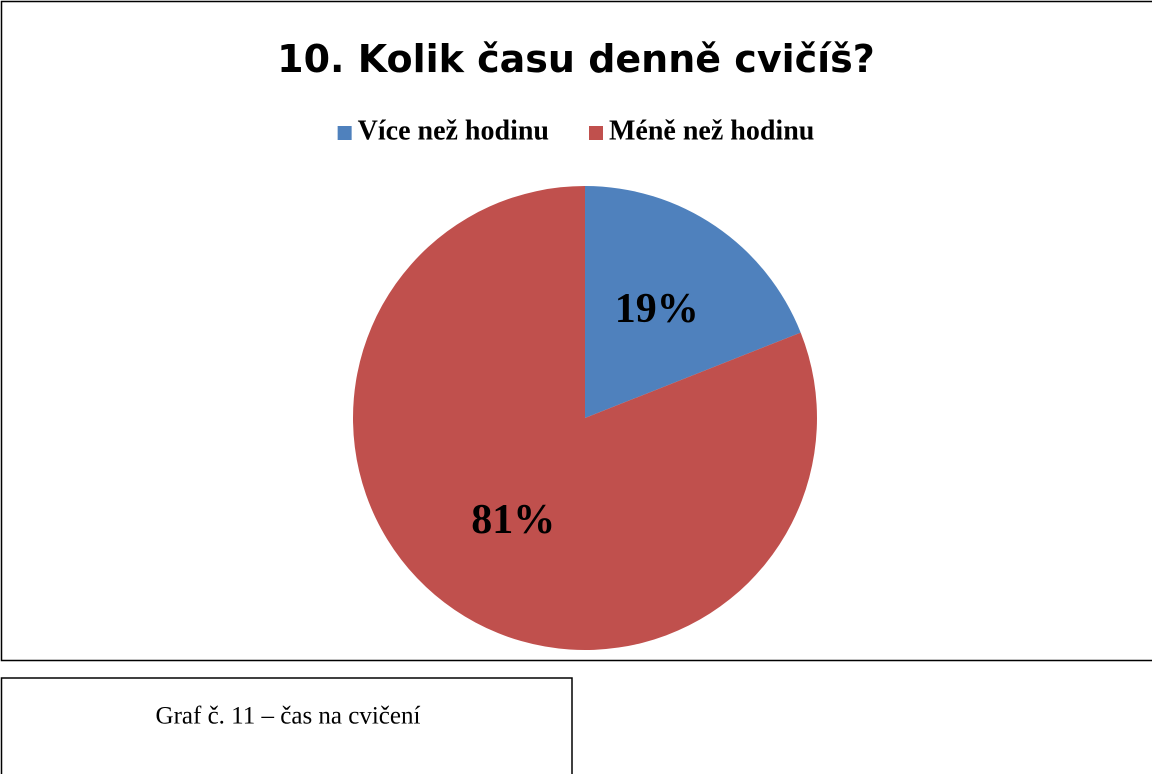  I want to click on chart-title: 10. Kolik času denně cvičíš?, so click(576, 59).